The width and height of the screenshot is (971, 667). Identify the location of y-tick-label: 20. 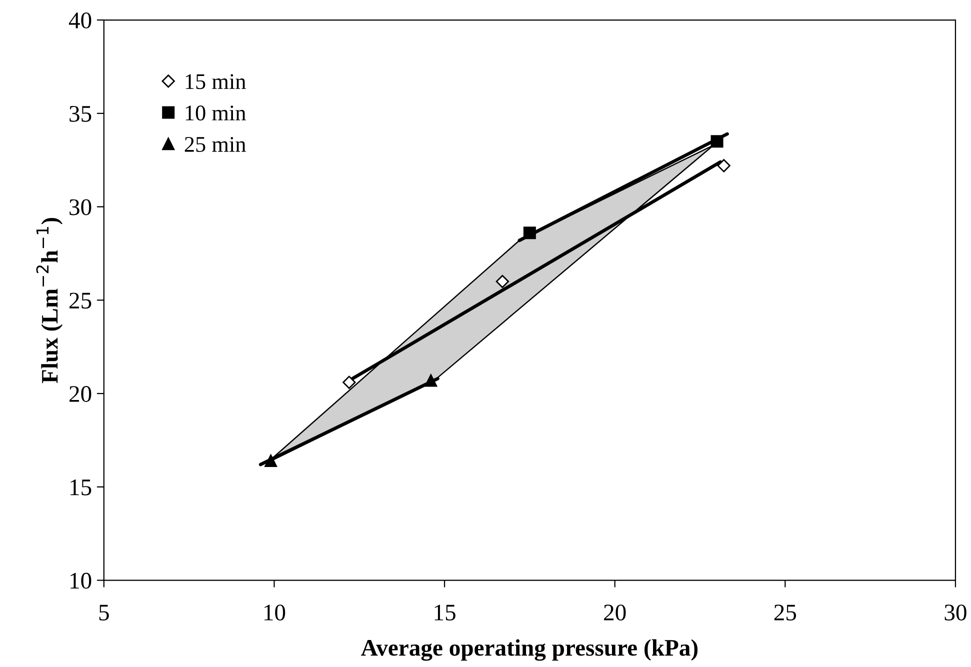
(81, 394).